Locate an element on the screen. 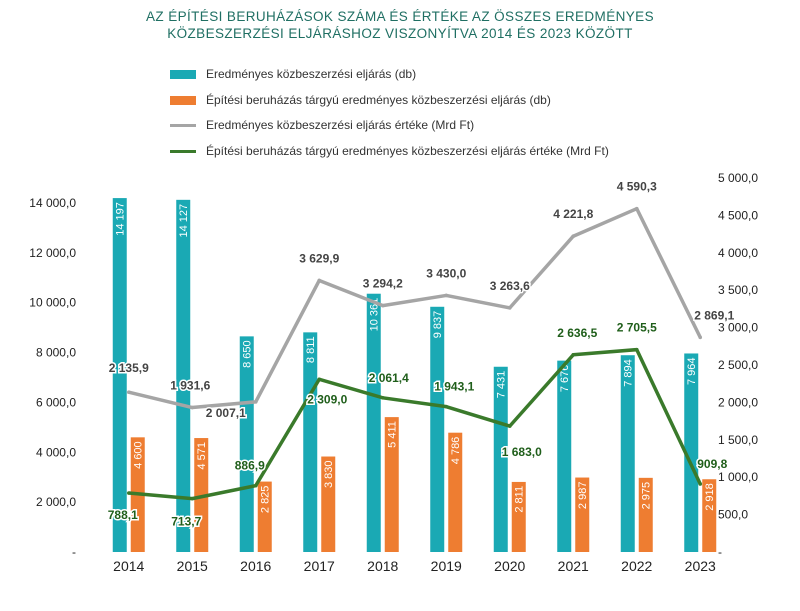 The height and width of the screenshot is (611, 800). bar-value-label-construction: 2 987 is located at coordinates (583, 496).